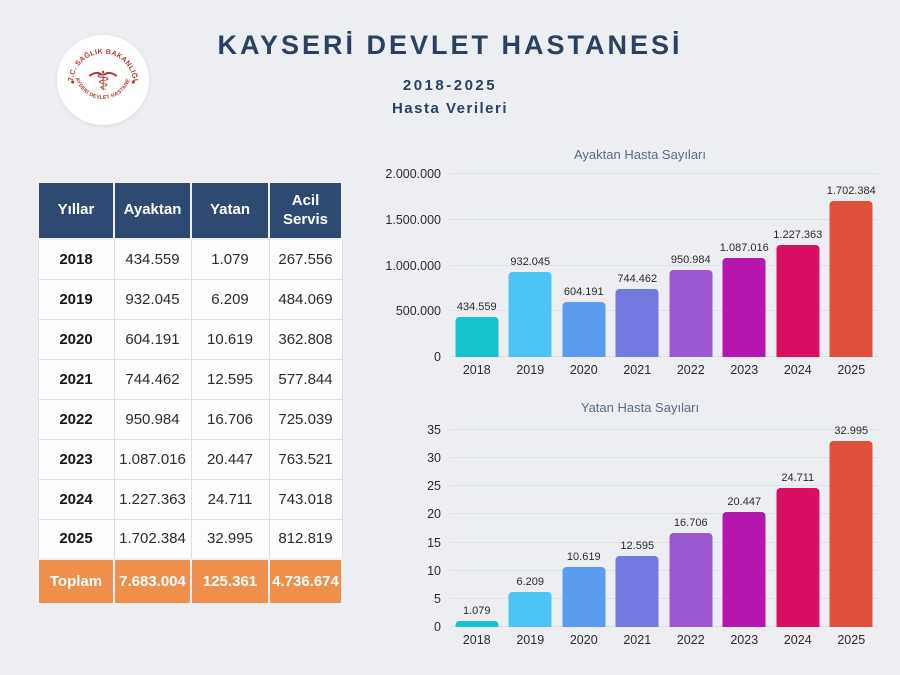 This screenshot has width=900, height=675. Describe the element at coordinates (637, 640) in the screenshot. I see `x-tick-label: 2021` at that location.